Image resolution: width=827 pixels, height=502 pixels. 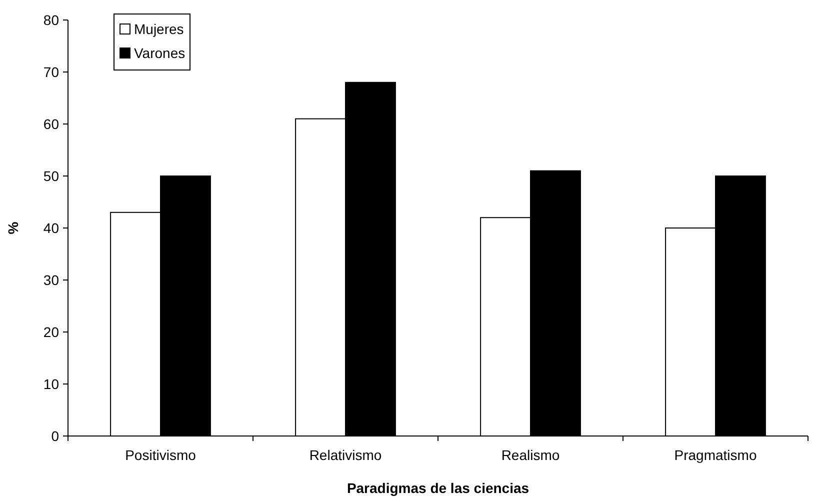 What do you see at coordinates (530, 455) in the screenshot?
I see `x-tick-label: Realismo` at bounding box center [530, 455].